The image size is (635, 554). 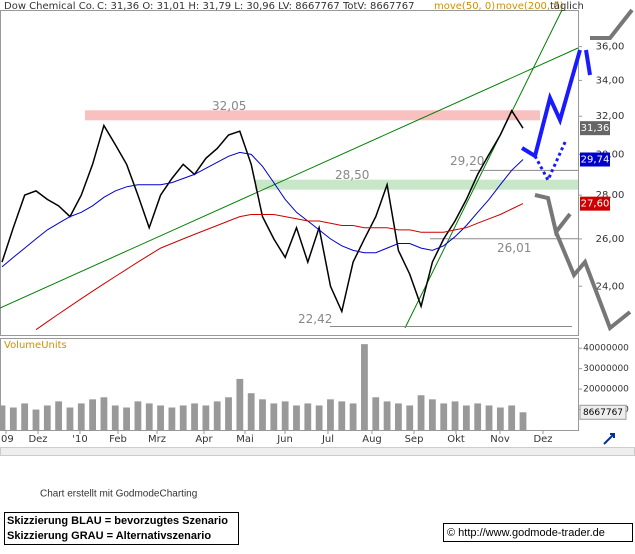 I want to click on blue-dotted-scenario, so click(x=550, y=161).